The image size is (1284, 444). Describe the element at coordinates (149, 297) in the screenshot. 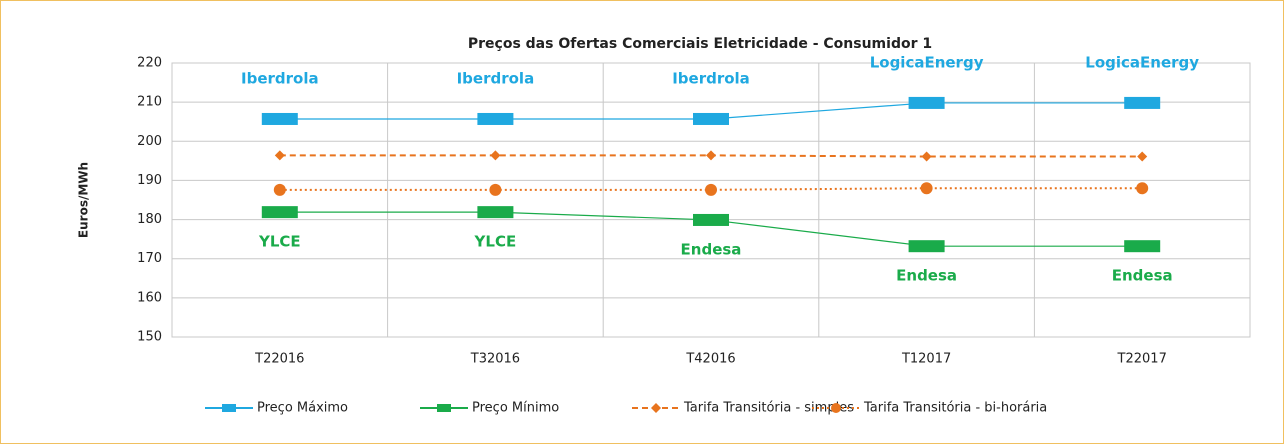

I see `y-tick-label: 160` at that location.